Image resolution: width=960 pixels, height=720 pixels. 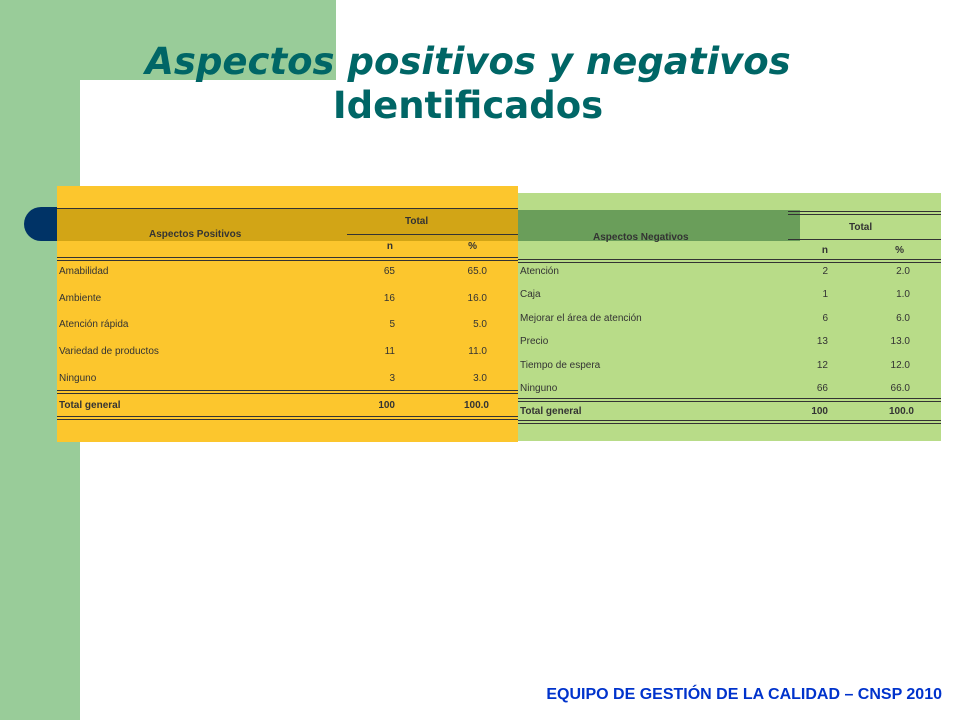 What do you see at coordinates (477, 271) in the screenshot?
I see `row-pct: 65.0` at bounding box center [477, 271].